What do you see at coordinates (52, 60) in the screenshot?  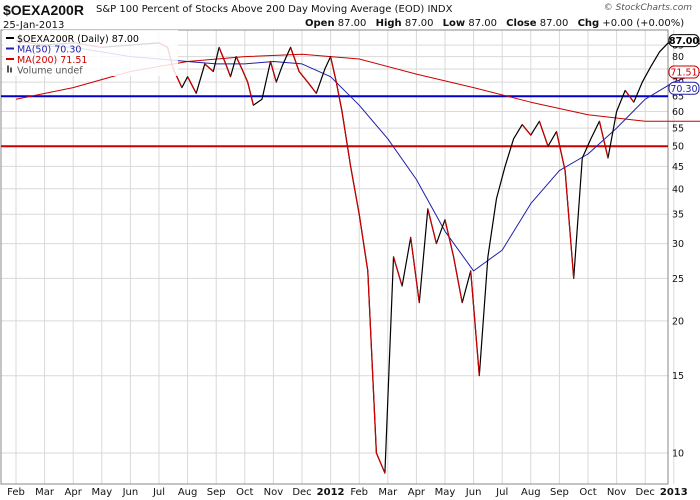 I see `legend-label: MA(200) 71.51` at bounding box center [52, 60].